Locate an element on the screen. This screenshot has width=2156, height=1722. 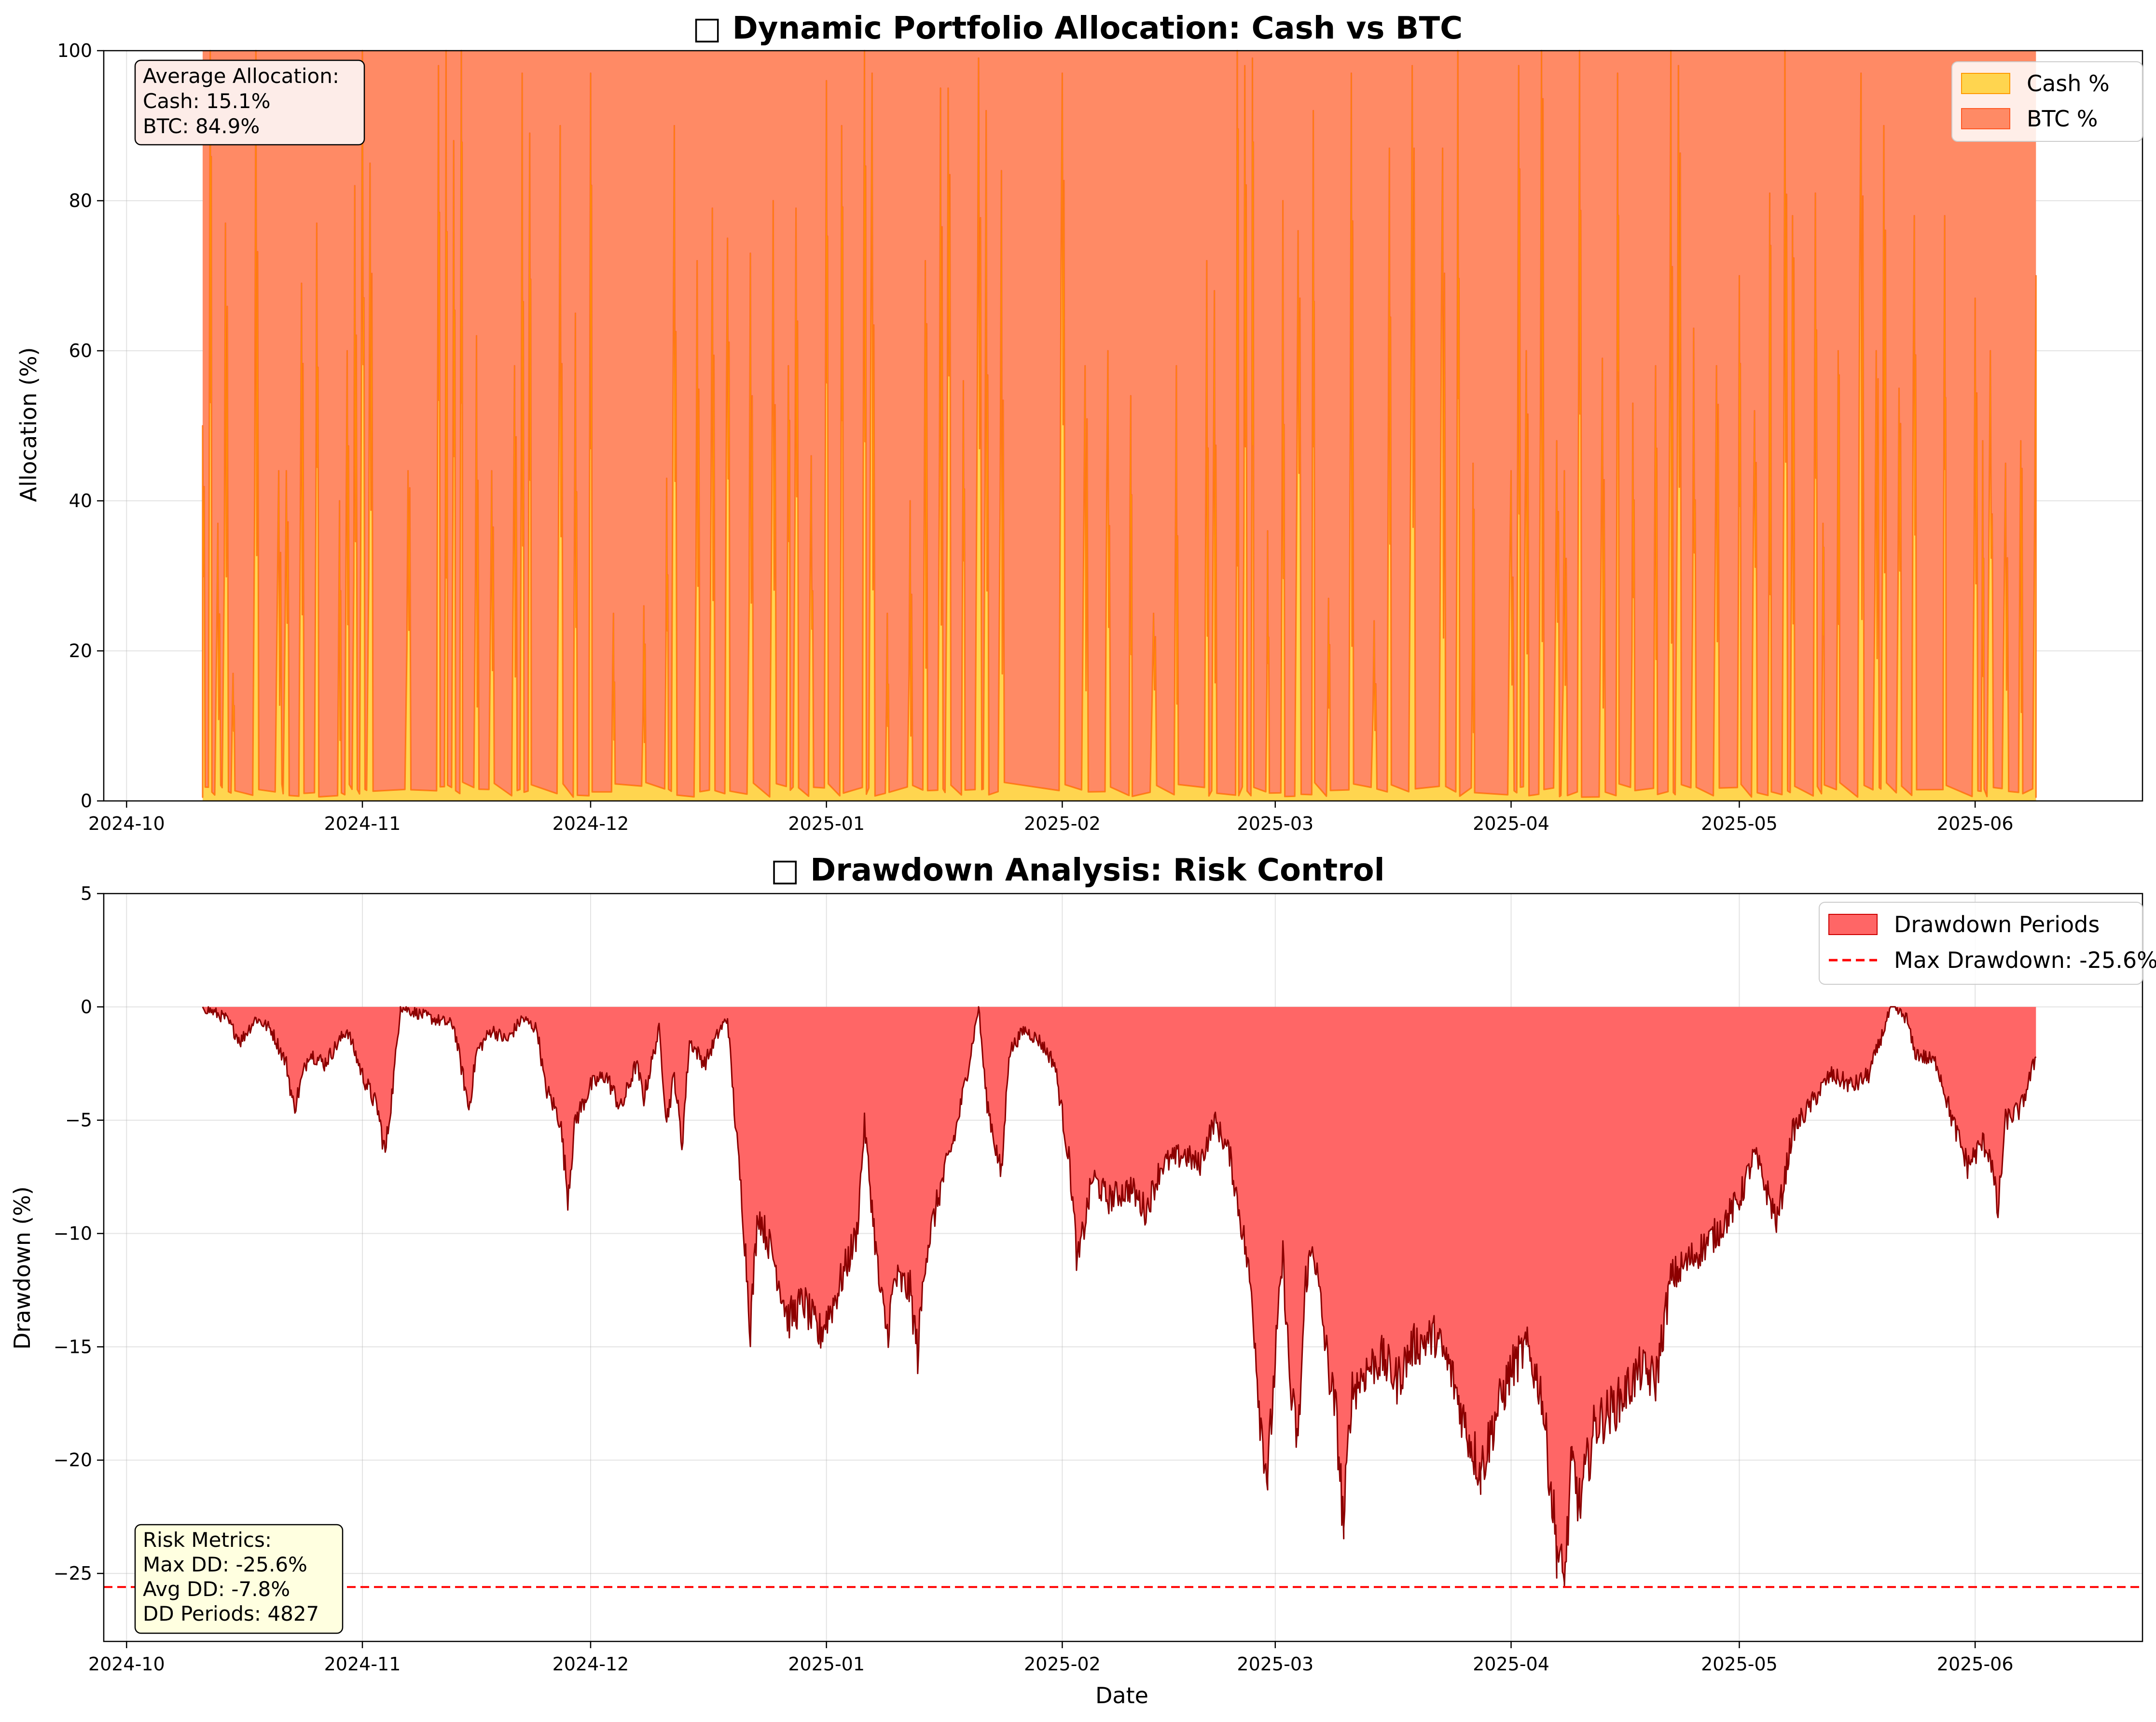
allocation-x-tick-label: 2025-02 is located at coordinates (1062, 823).